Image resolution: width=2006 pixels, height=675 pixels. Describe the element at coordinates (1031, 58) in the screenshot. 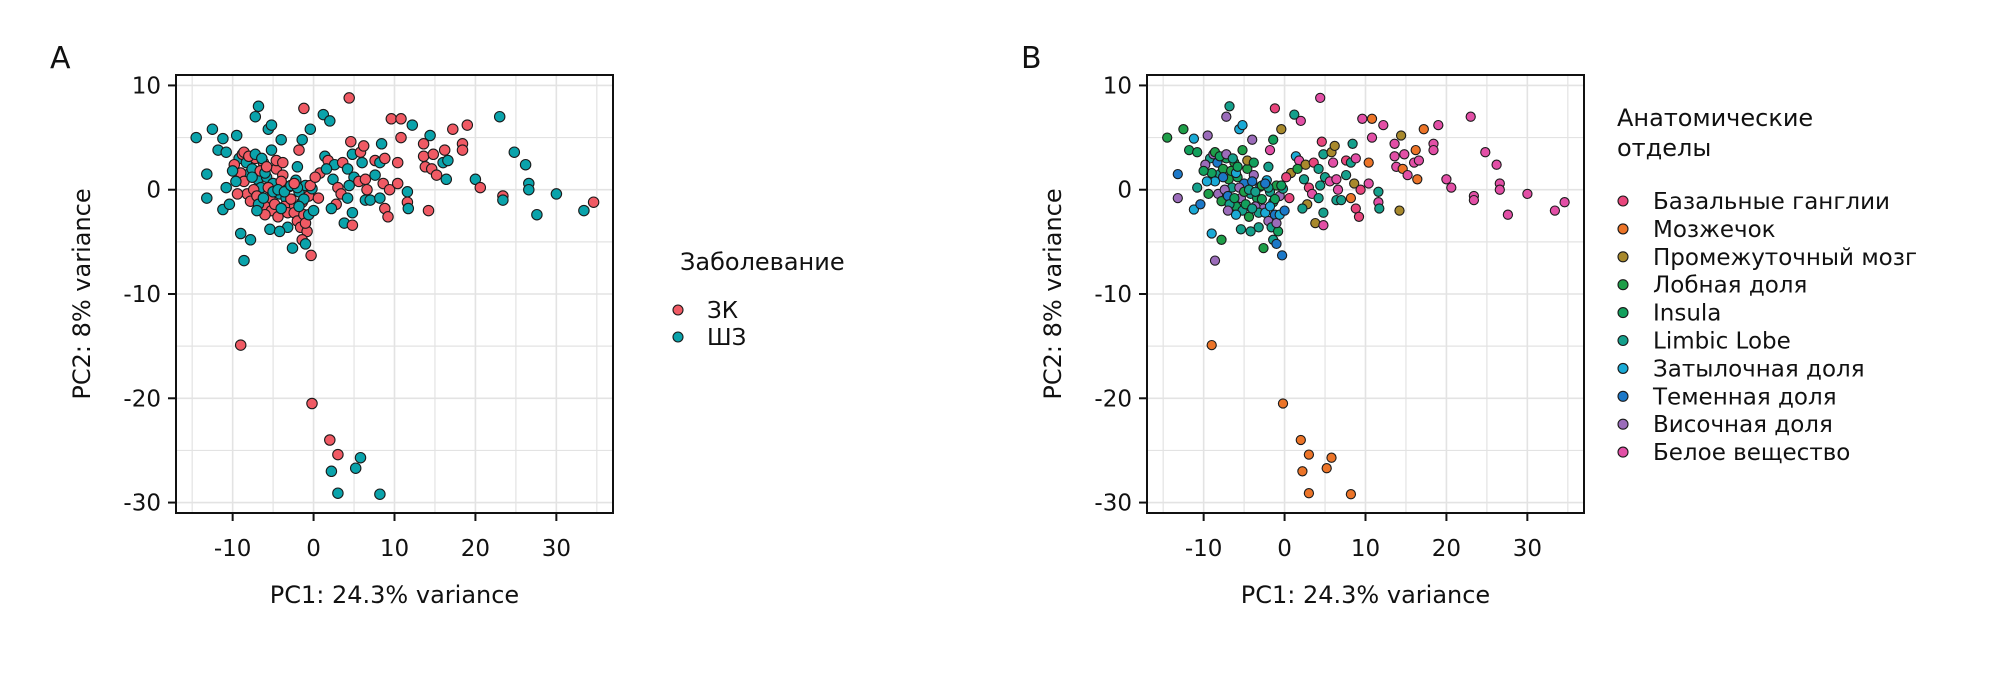

I see `panel-label-b: B` at that location.